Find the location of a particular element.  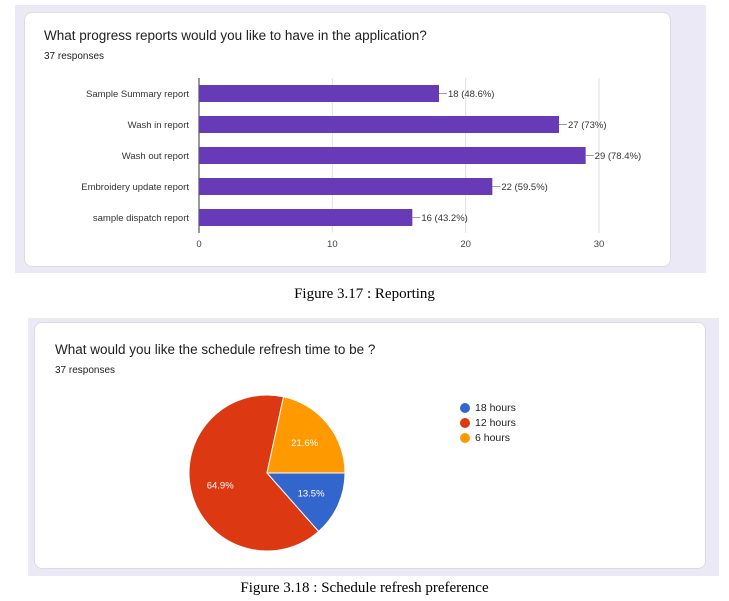

pie-chart: 13.5% 64.9% 21.6% is located at coordinates (267, 473).